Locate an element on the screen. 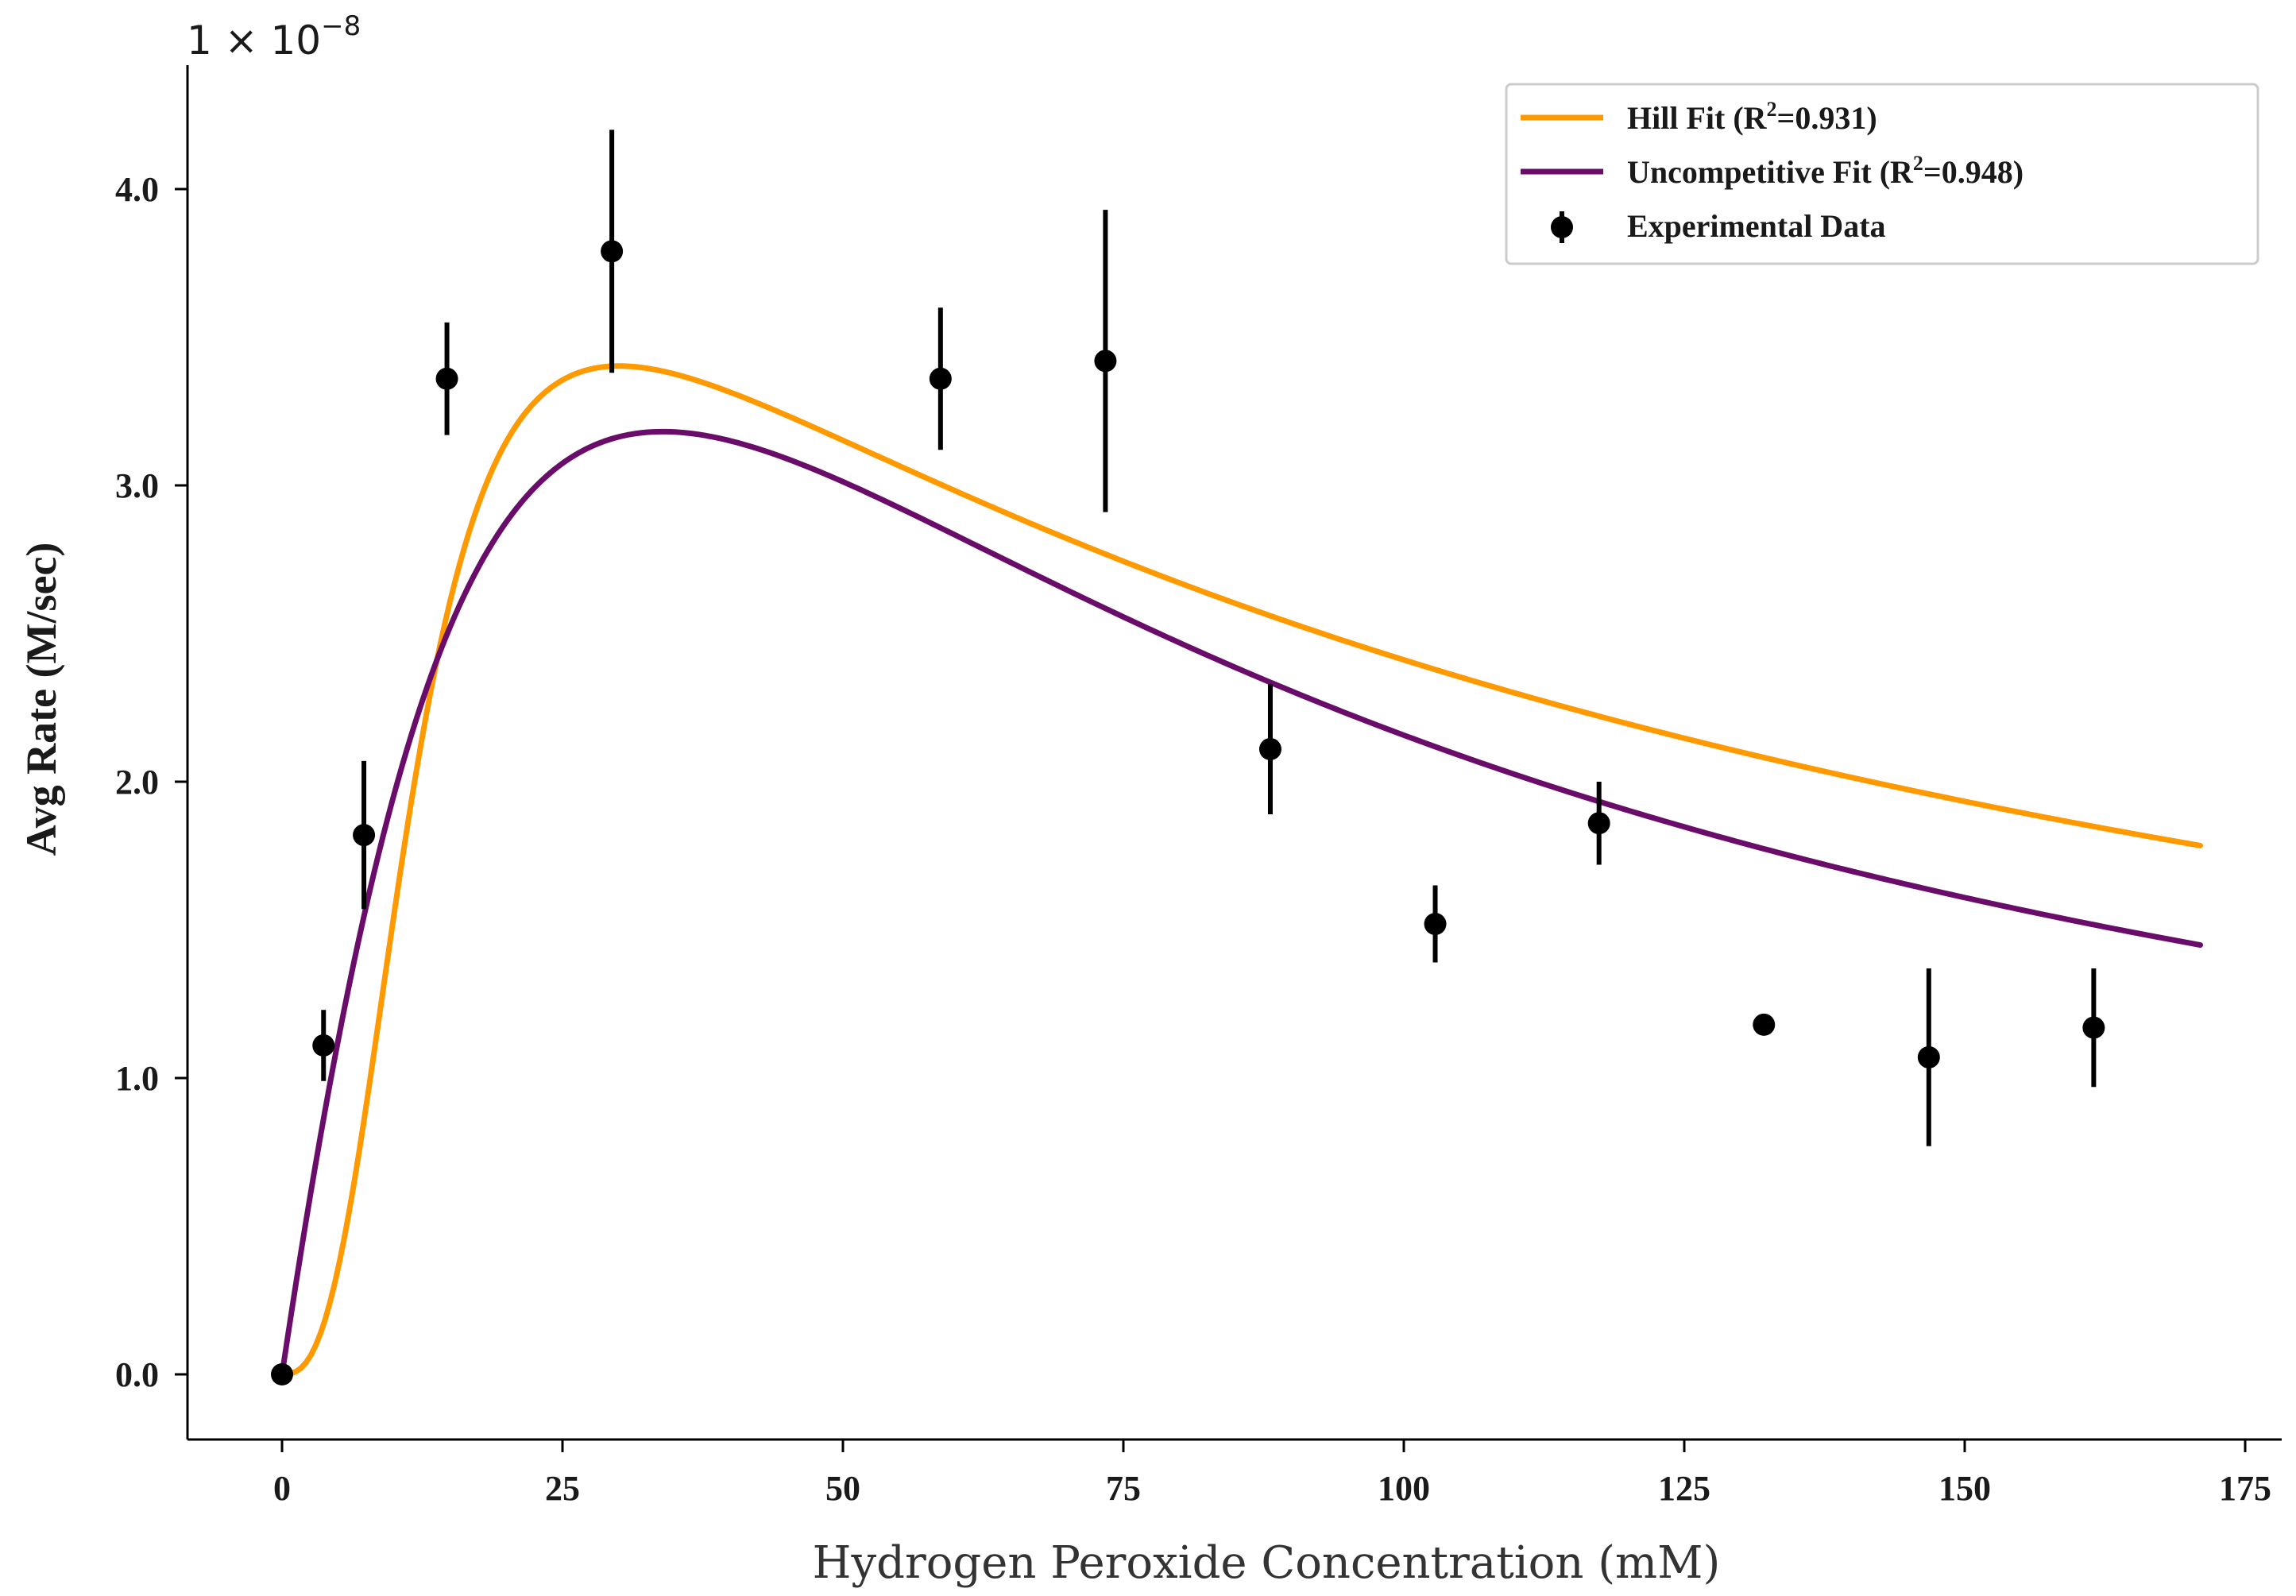  y-tick-label: 1.0 is located at coordinates (137, 1079).